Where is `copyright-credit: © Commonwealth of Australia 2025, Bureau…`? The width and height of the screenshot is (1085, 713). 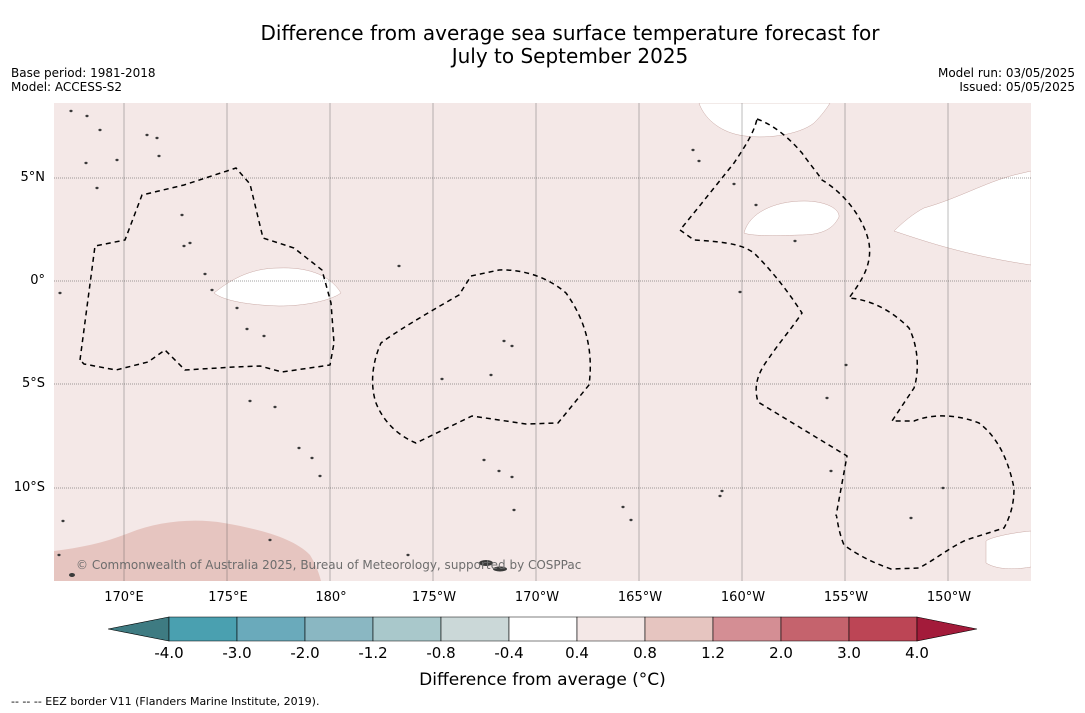 copyright-credit: © Commonwealth of Australia 2025, Bureau… is located at coordinates (329, 565).